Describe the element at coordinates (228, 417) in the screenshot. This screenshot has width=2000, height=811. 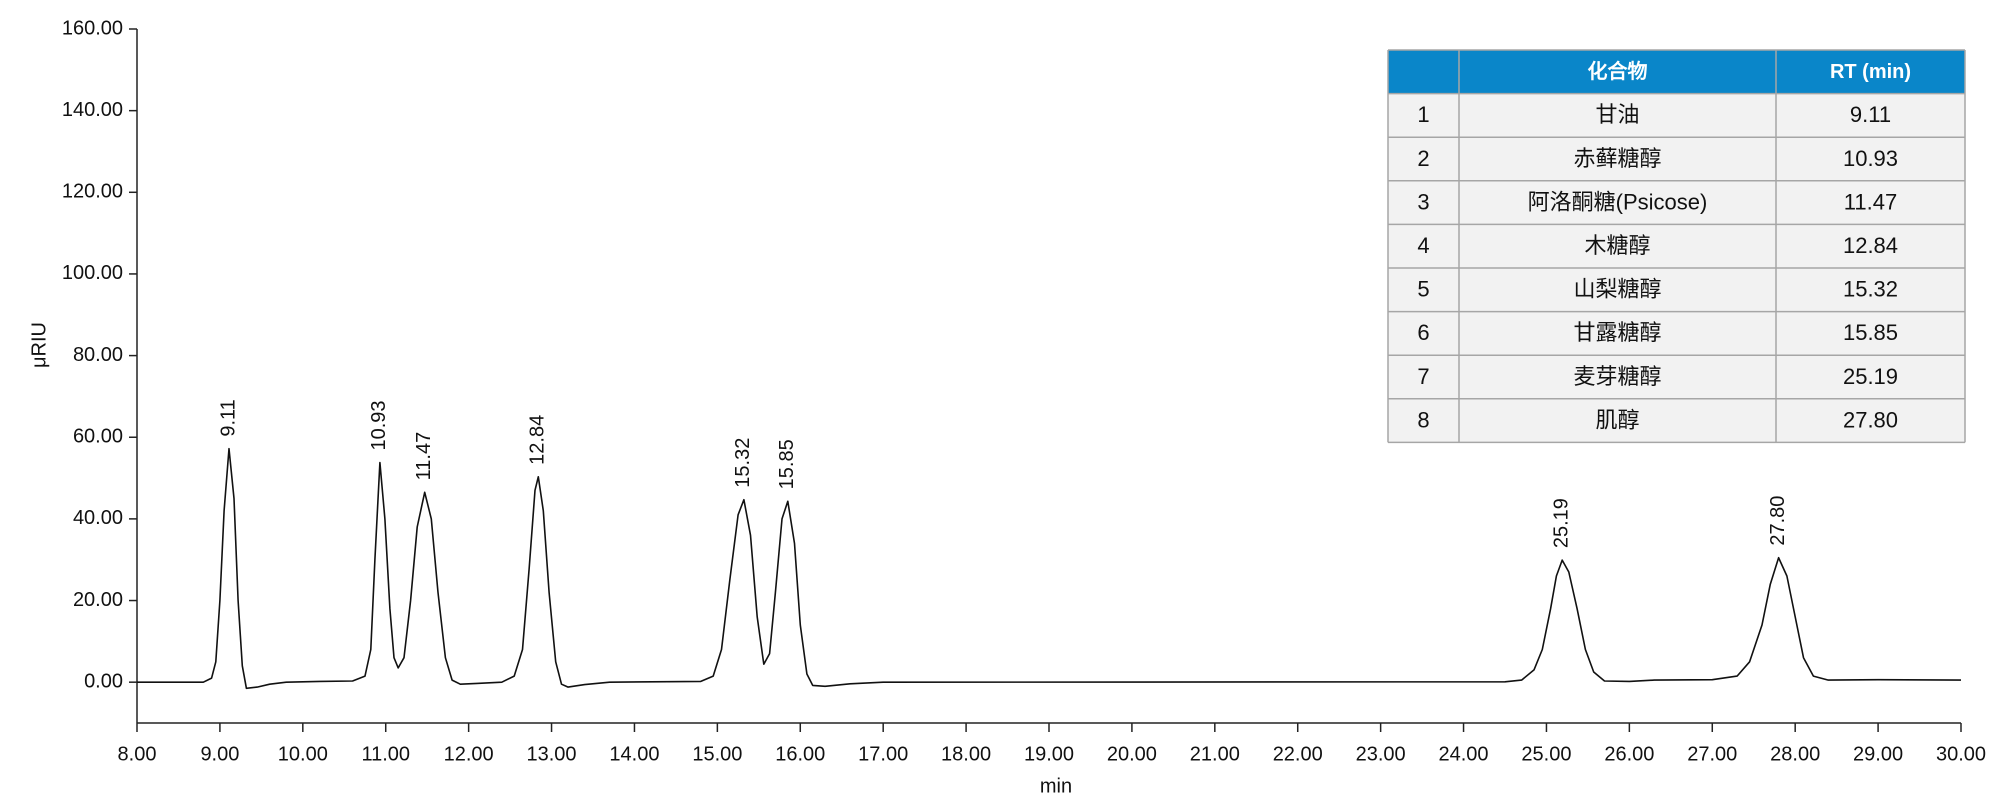
I see `peak-label: 9.11` at that location.